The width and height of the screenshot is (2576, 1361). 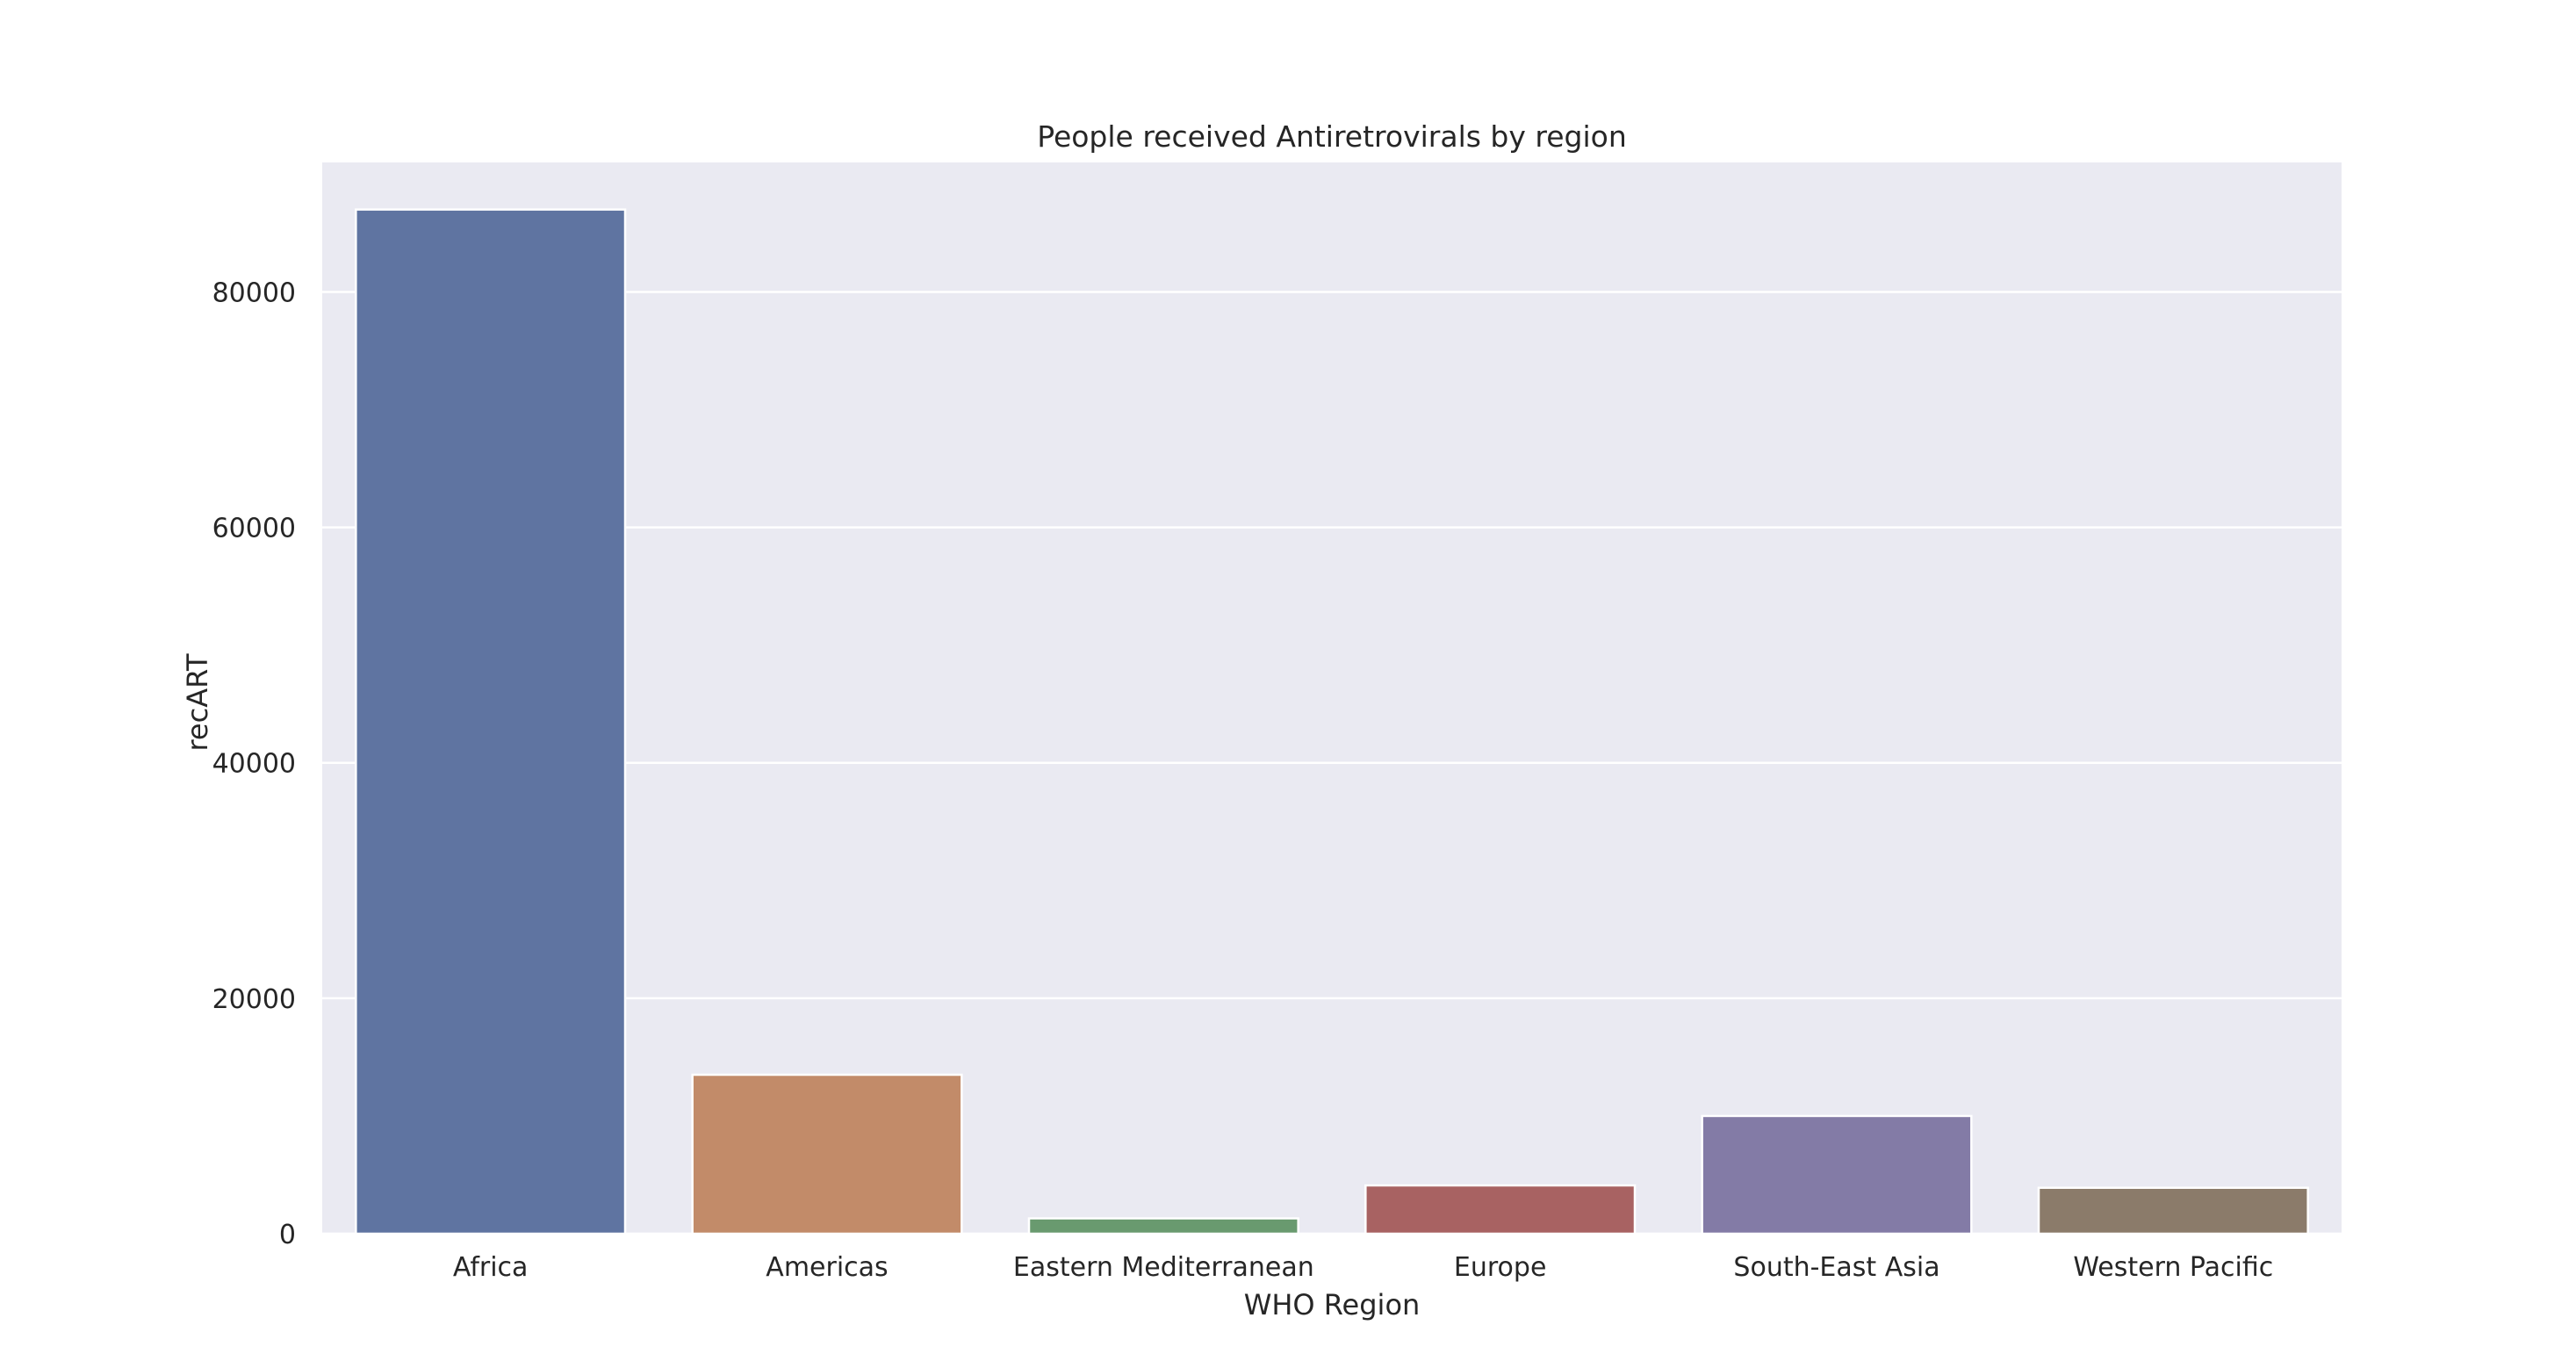 I want to click on y-tick-label: 20000, so click(x=254, y=1000).